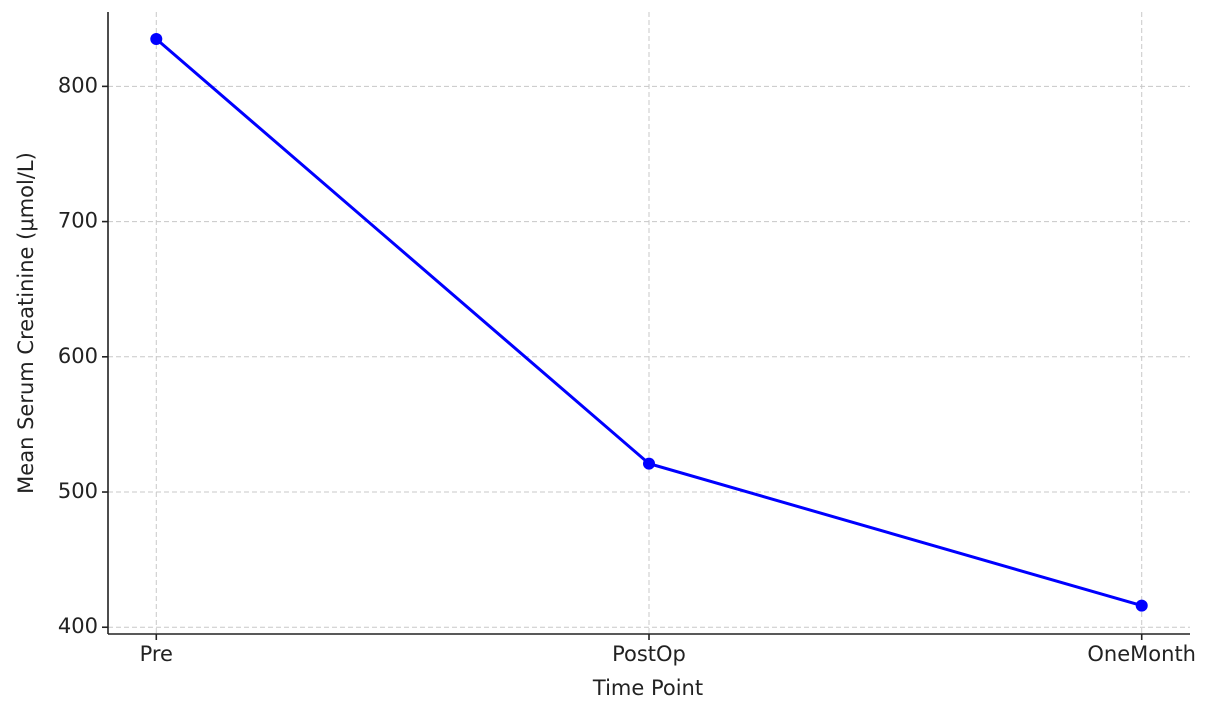  What do you see at coordinates (156, 654) in the screenshot?
I see `x-tick-label: Pre` at bounding box center [156, 654].